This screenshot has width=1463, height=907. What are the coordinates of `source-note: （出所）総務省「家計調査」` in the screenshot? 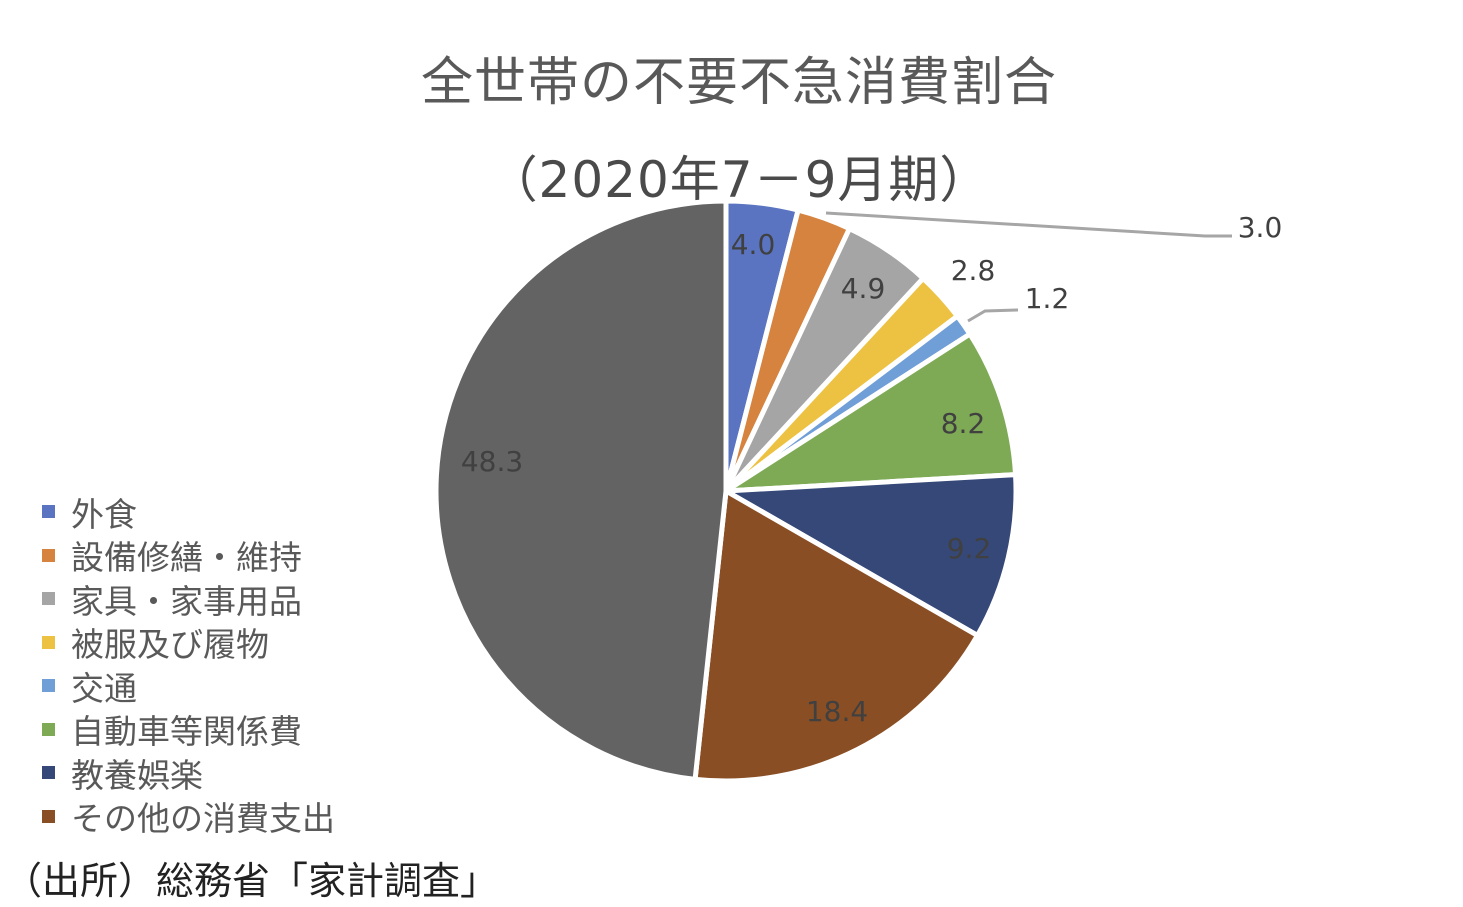 It's located at (251, 881).